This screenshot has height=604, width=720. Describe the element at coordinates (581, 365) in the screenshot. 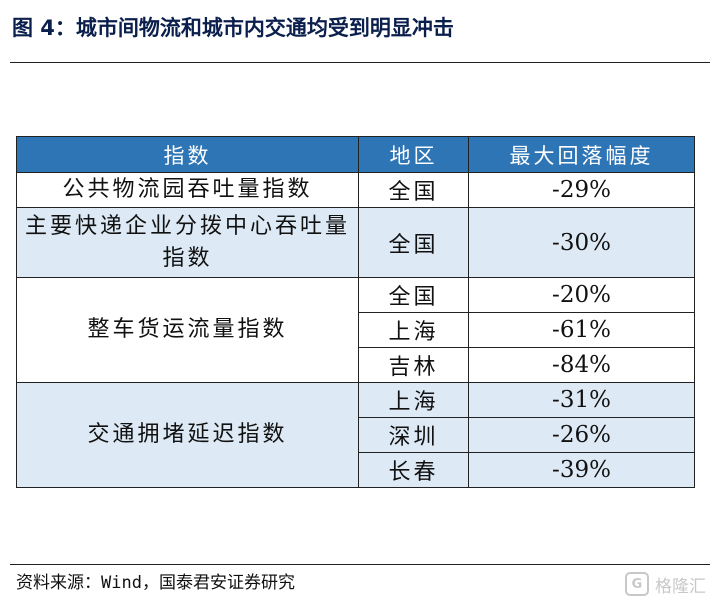

I see `value-cell: -84%` at that location.